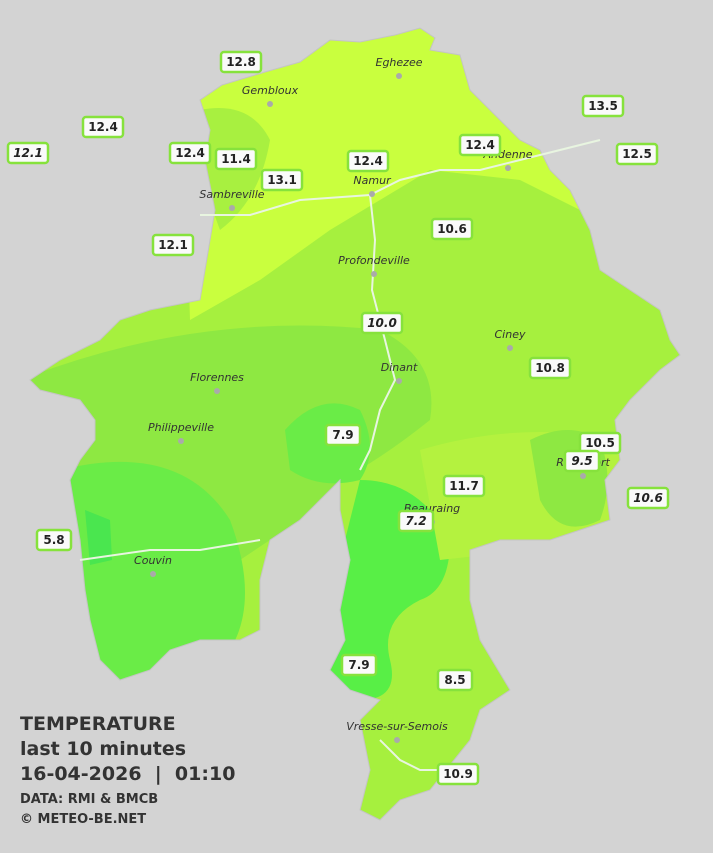  I want to click on legend-source: DATA: RMI & BMCB, so click(89, 799).